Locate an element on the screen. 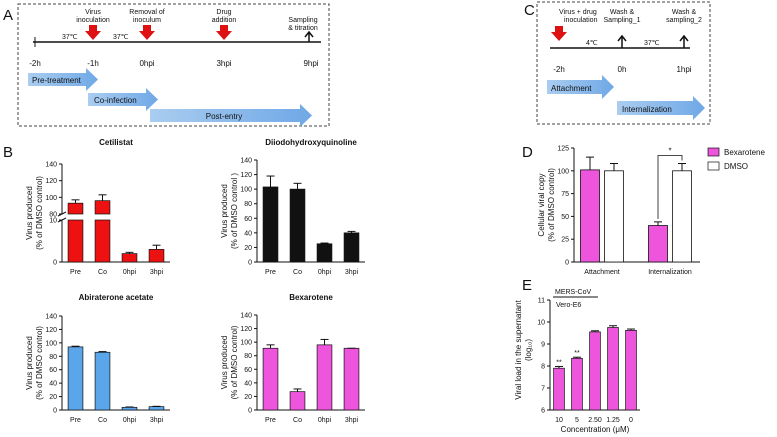 Image resolution: width=777 pixels, height=437 pixels. timeline-c-frame is located at coordinates (623, 63).